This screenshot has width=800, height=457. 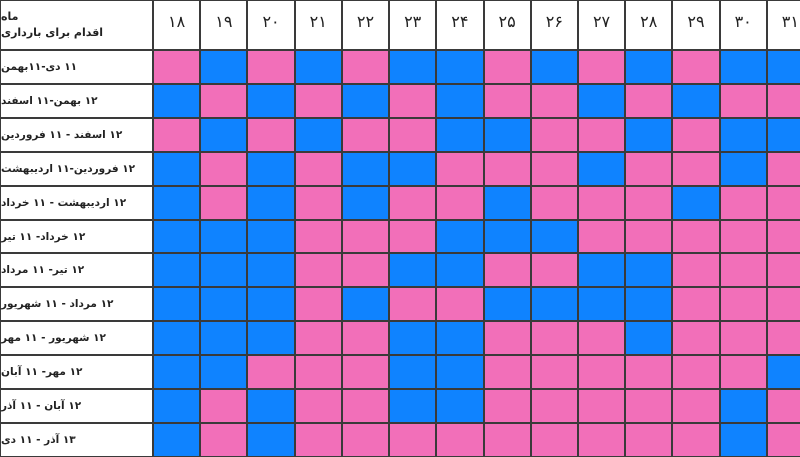 I want to click on month-row-label: ۱۲ بهمن-۱۱ اسفند, so click(x=76, y=100).